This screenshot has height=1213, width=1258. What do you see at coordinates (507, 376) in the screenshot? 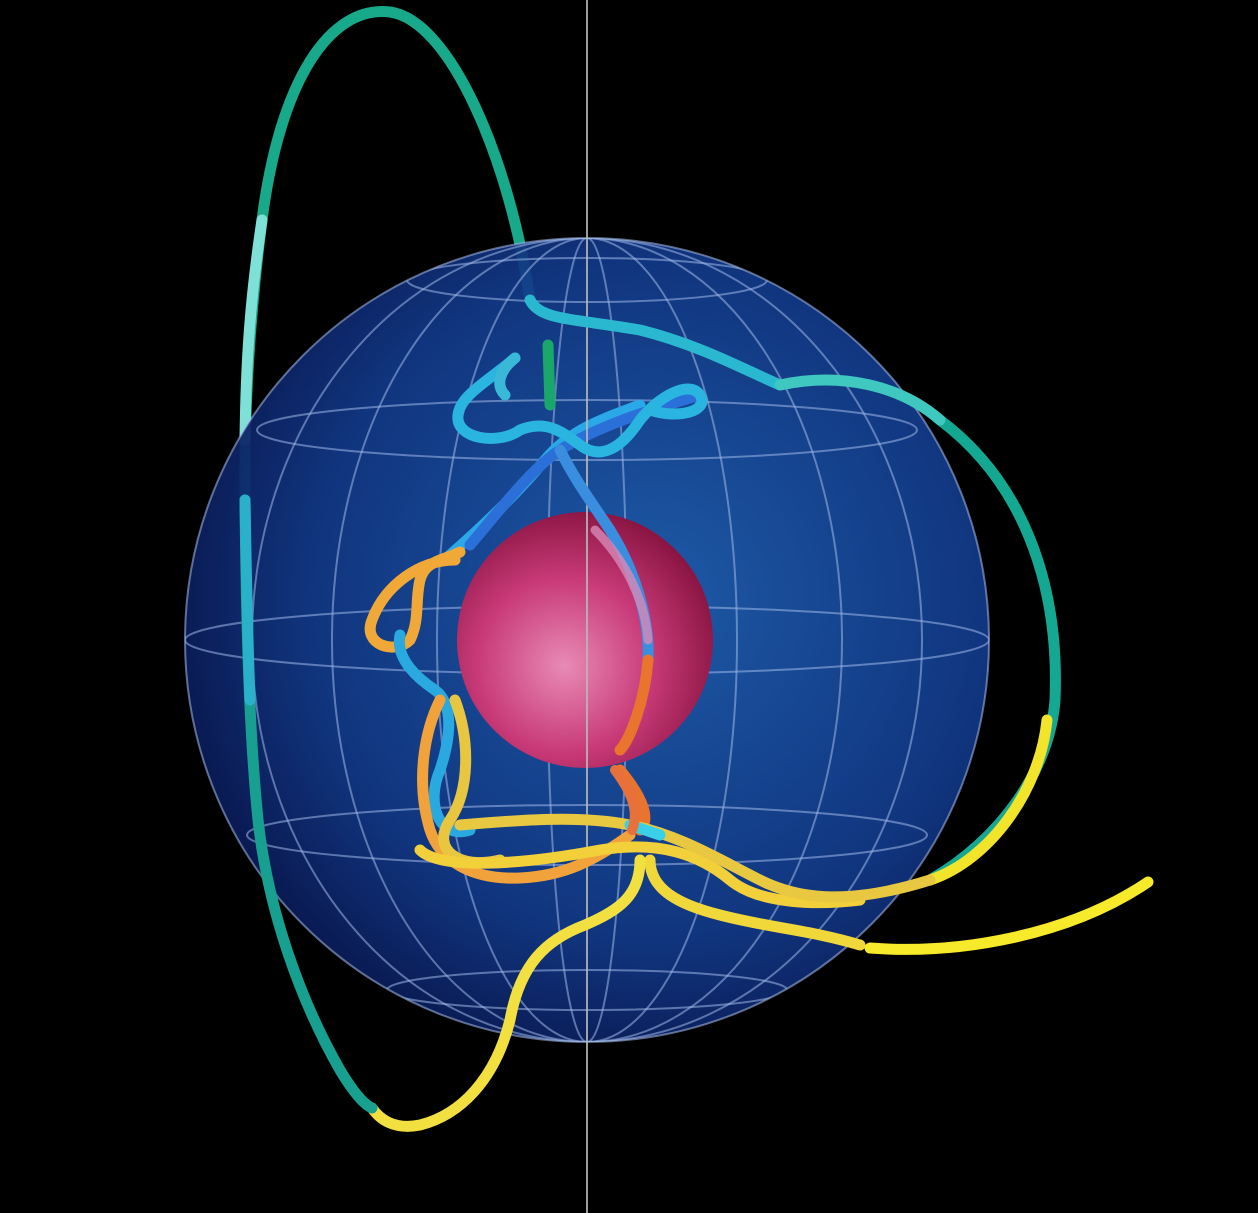
I see `trajectory-cyan-left` at bounding box center [507, 376].